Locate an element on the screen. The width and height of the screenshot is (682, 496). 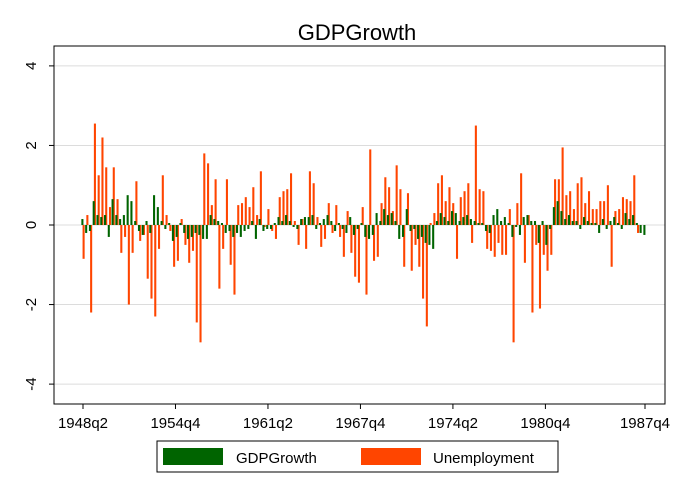
y-tick-label: 0 is located at coordinates (31, 225).